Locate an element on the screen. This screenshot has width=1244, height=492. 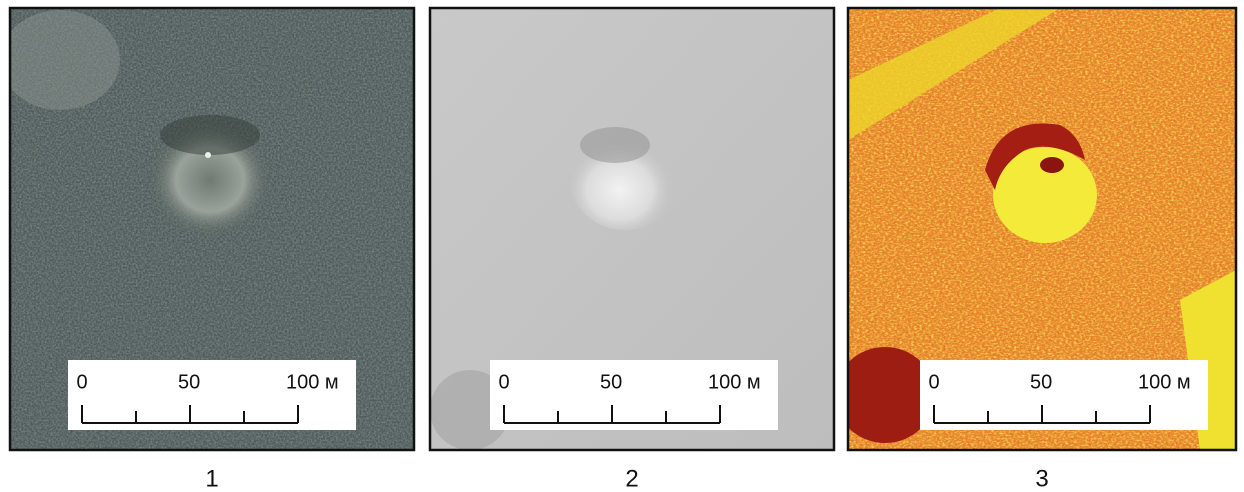
panel-label: 1 is located at coordinates (211, 478).